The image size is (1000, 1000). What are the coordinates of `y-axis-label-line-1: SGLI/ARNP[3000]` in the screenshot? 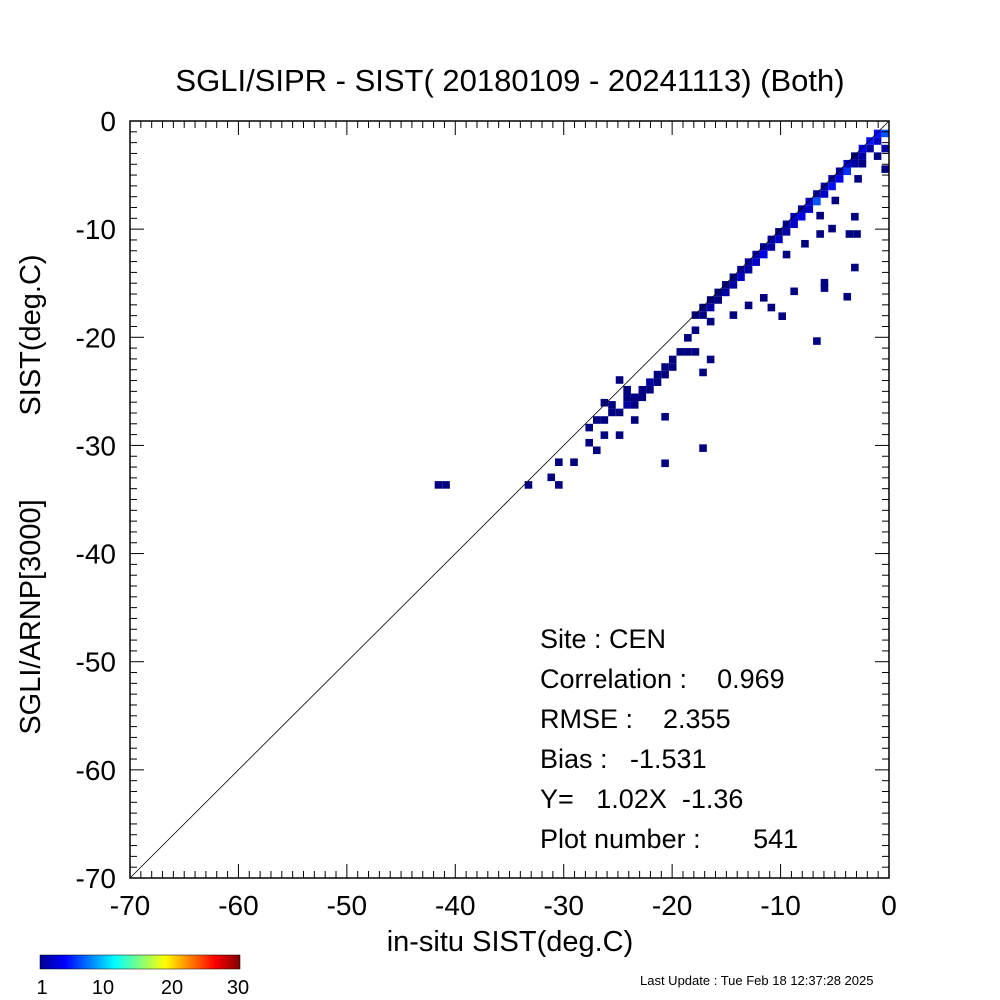 It's located at (31, 616).